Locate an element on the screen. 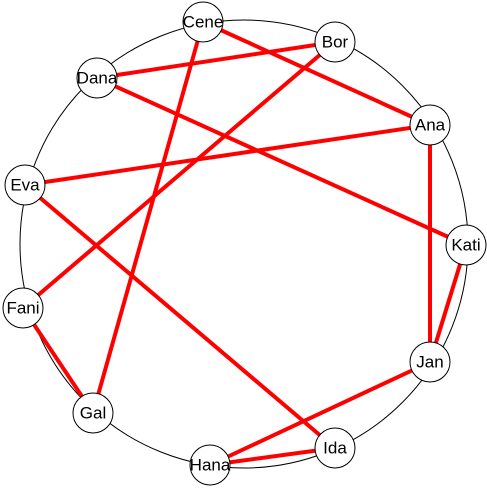 This screenshot has width=487, height=488. node-label: Hana is located at coordinates (210, 465).